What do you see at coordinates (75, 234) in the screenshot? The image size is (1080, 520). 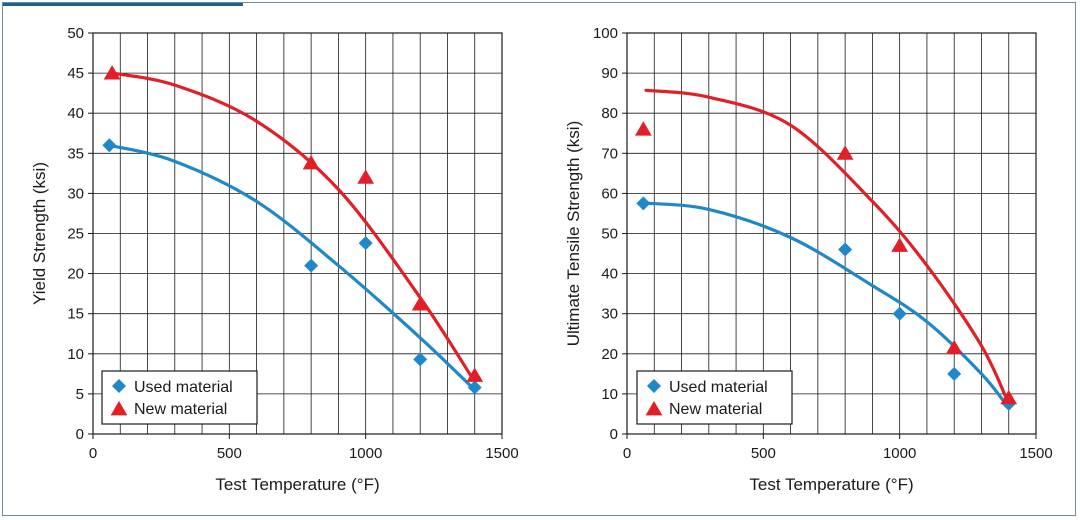 I see `y-tick-label: 25` at bounding box center [75, 234].